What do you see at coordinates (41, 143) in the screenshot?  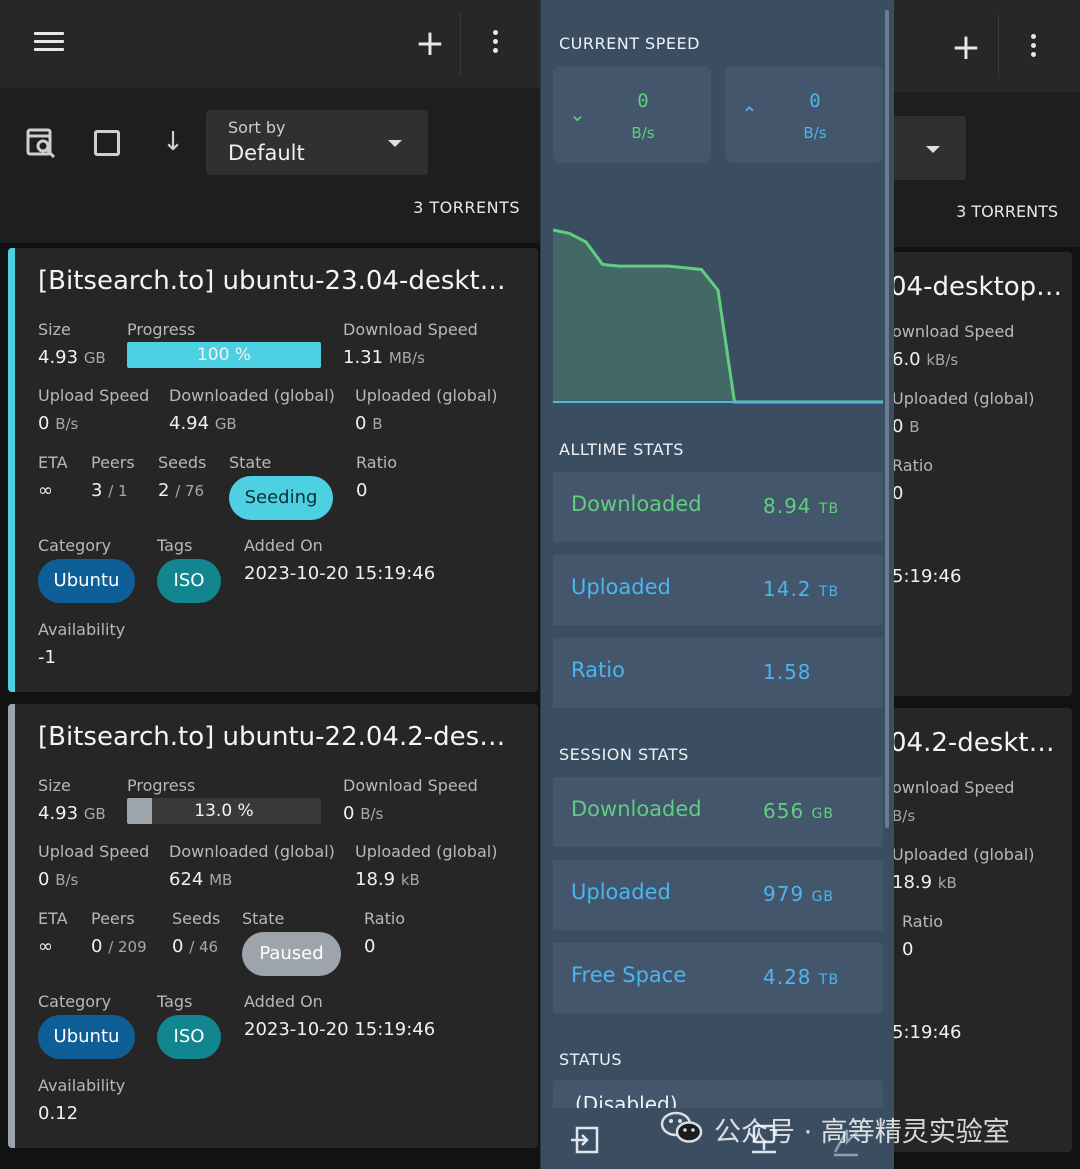 I see `filter-search-icon` at bounding box center [41, 143].